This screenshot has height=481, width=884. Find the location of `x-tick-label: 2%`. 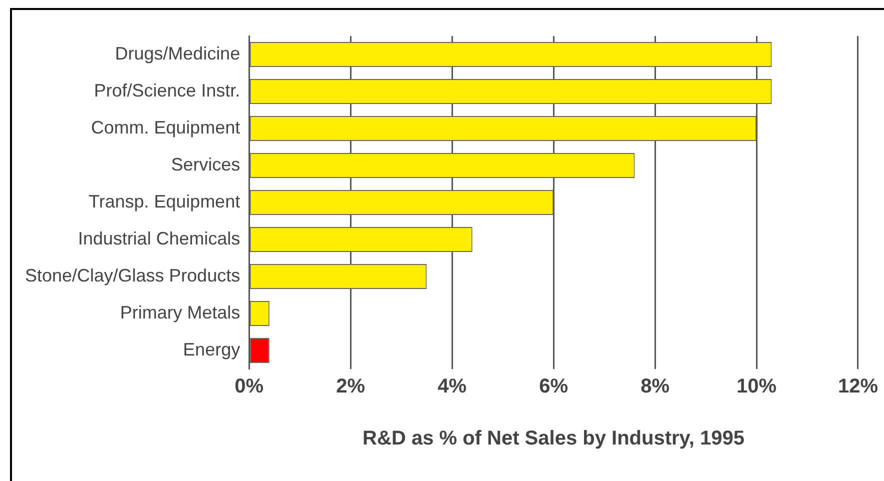

x-tick-label: 2% is located at coordinates (351, 387).